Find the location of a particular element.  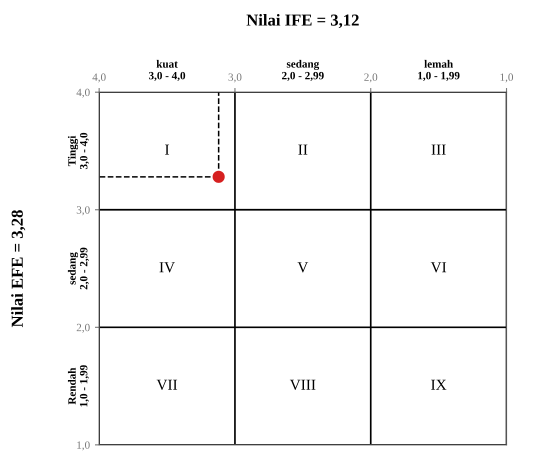

annotation: I is located at coordinates (167, 149).